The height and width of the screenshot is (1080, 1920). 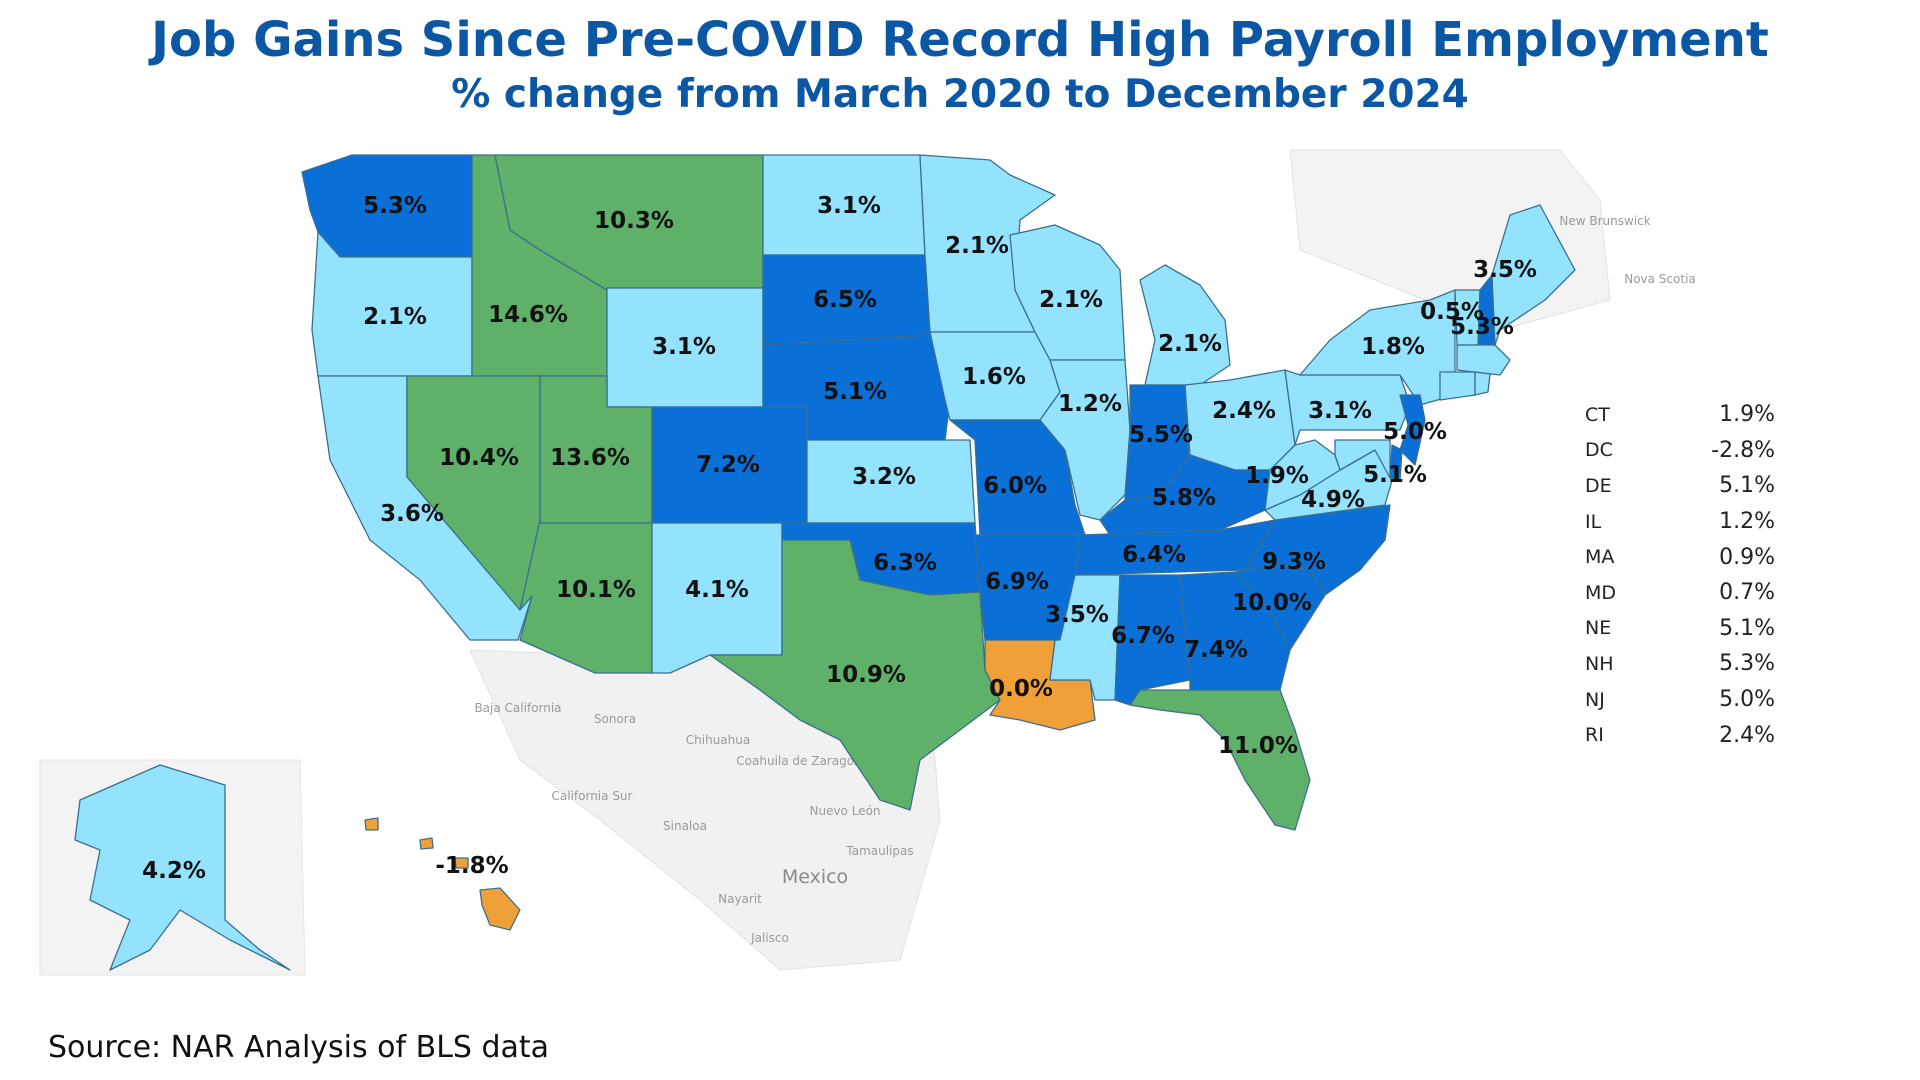 What do you see at coordinates (1017, 582) in the screenshot?
I see `state-value-label-AR: 6.9%` at bounding box center [1017, 582].